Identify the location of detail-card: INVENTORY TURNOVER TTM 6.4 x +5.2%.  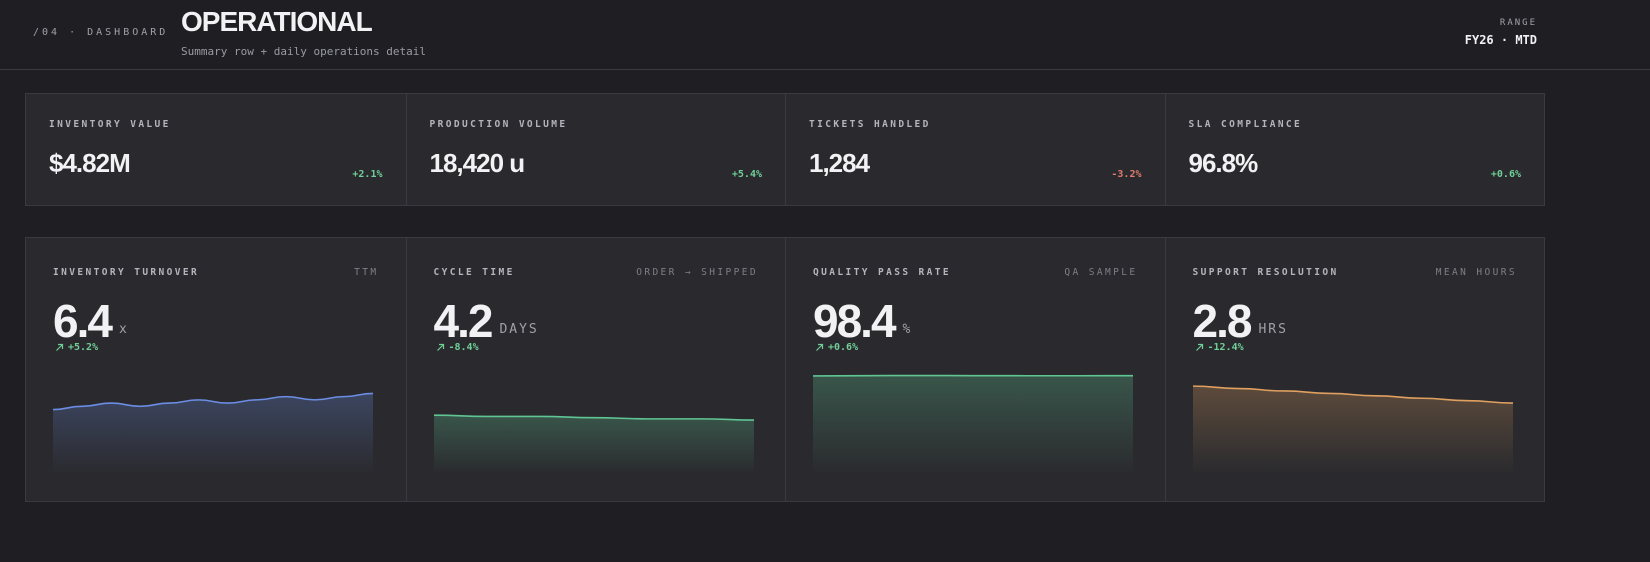
(216, 369).